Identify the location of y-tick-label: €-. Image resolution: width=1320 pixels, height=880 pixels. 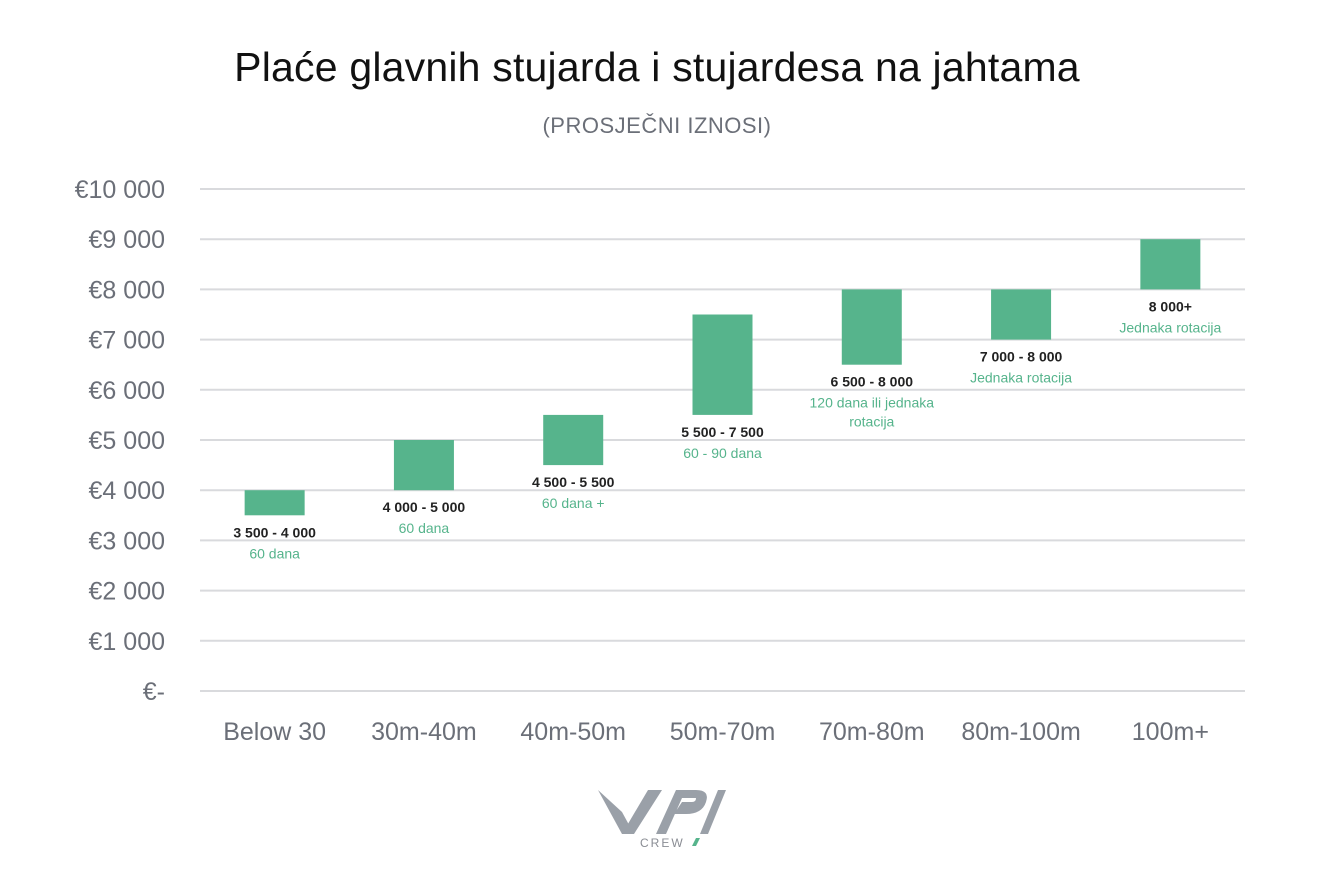
(154, 692).